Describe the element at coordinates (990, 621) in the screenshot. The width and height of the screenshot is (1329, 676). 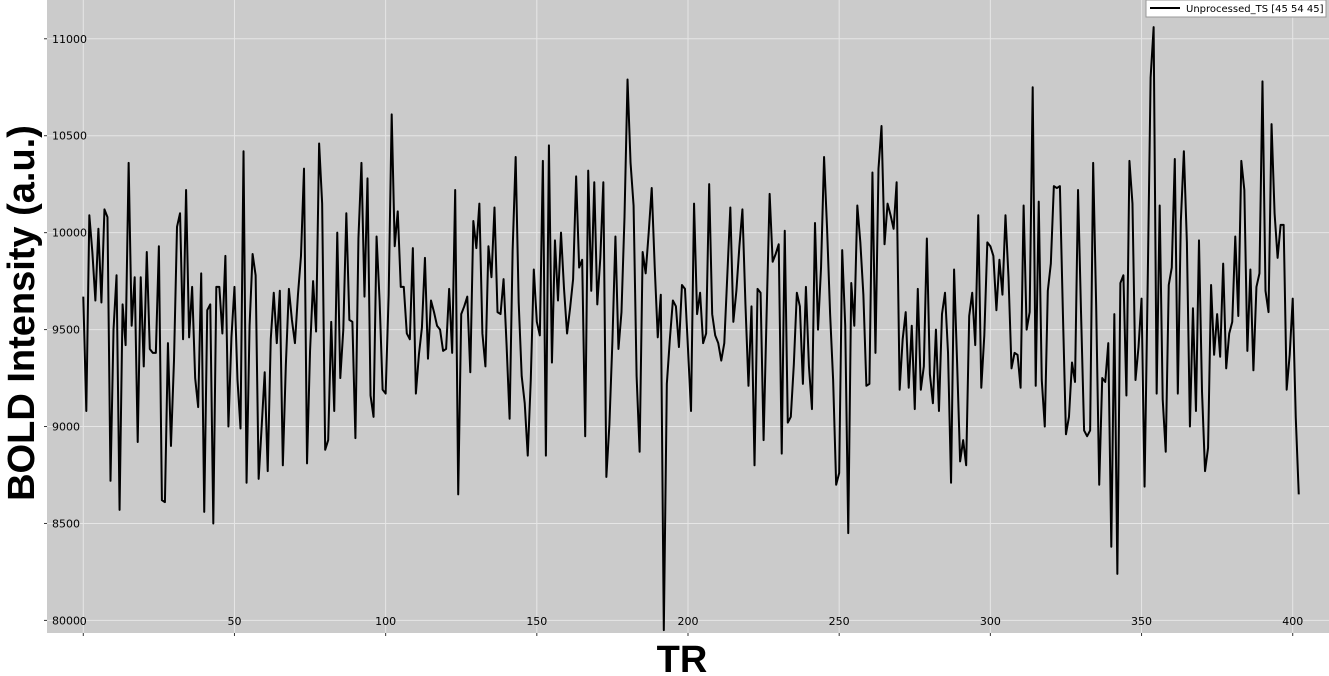
I see `x-tick-label: 300` at that location.